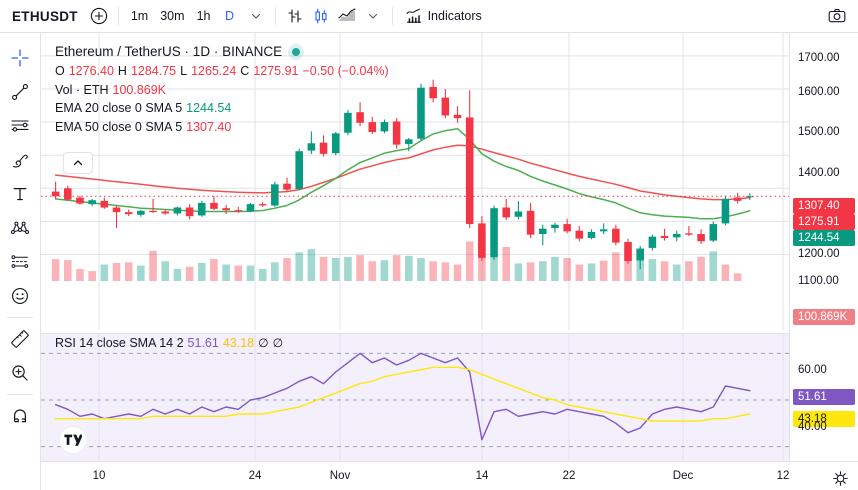 This screenshot has height=490, width=858. Describe the element at coordinates (569, 476) in the screenshot. I see `time-tick-22: 22` at that location.